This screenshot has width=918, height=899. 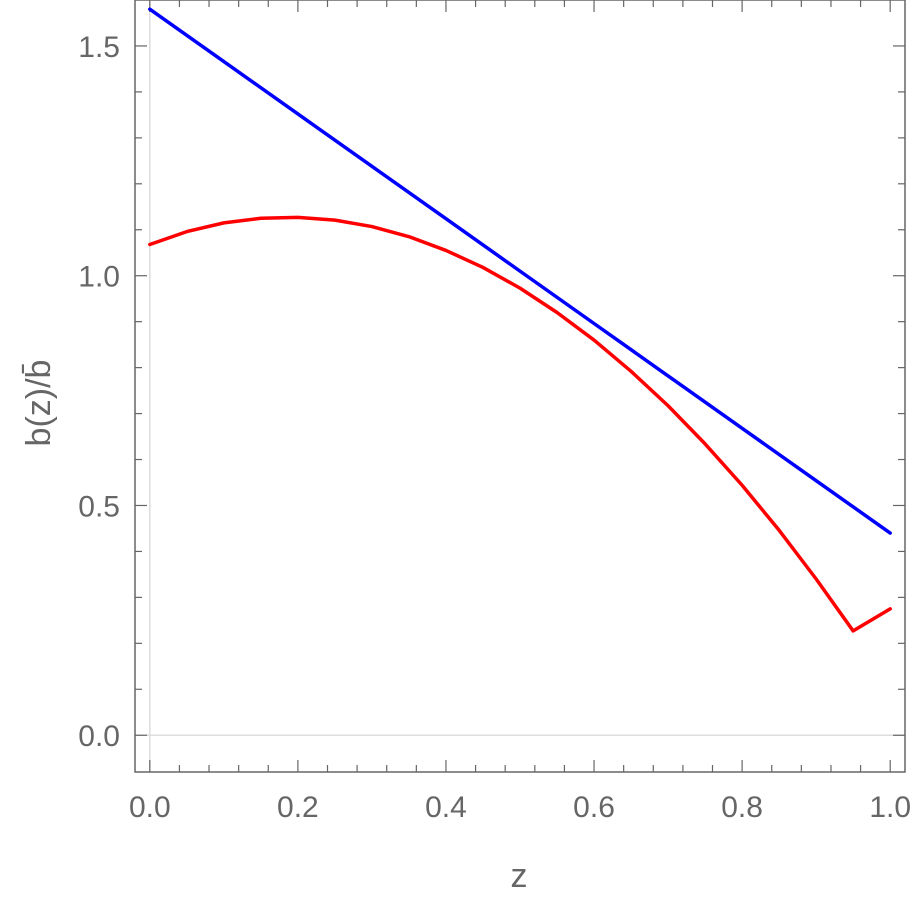 What do you see at coordinates (742, 807) in the screenshot?
I see `x-tick-label: 0.8` at bounding box center [742, 807].